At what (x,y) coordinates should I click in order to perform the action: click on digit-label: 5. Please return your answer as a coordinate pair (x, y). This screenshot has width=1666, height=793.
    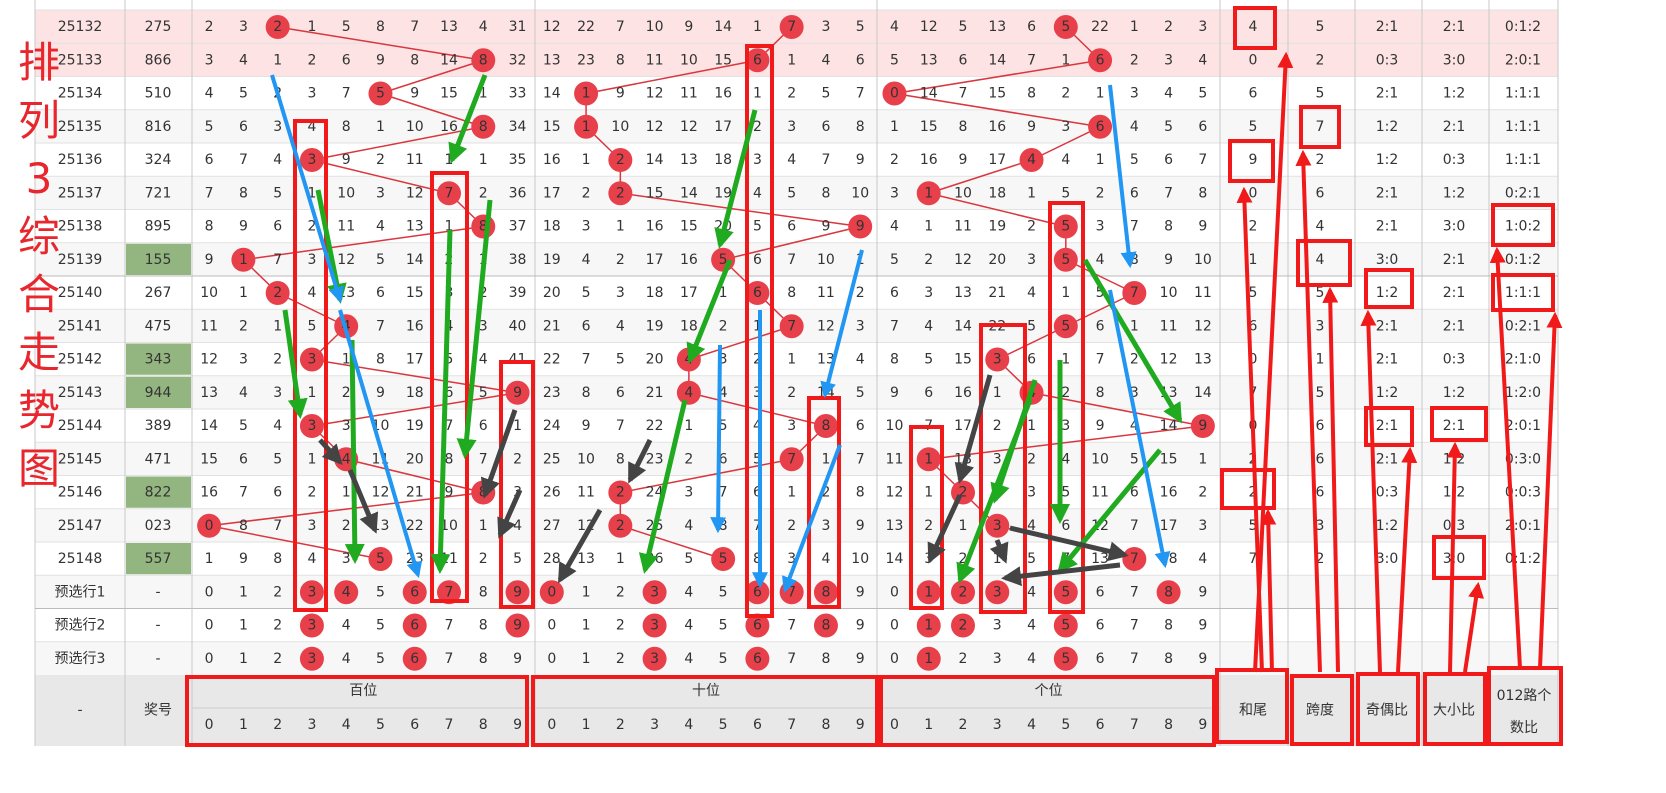
    Looking at the image, I should click on (1065, 725).